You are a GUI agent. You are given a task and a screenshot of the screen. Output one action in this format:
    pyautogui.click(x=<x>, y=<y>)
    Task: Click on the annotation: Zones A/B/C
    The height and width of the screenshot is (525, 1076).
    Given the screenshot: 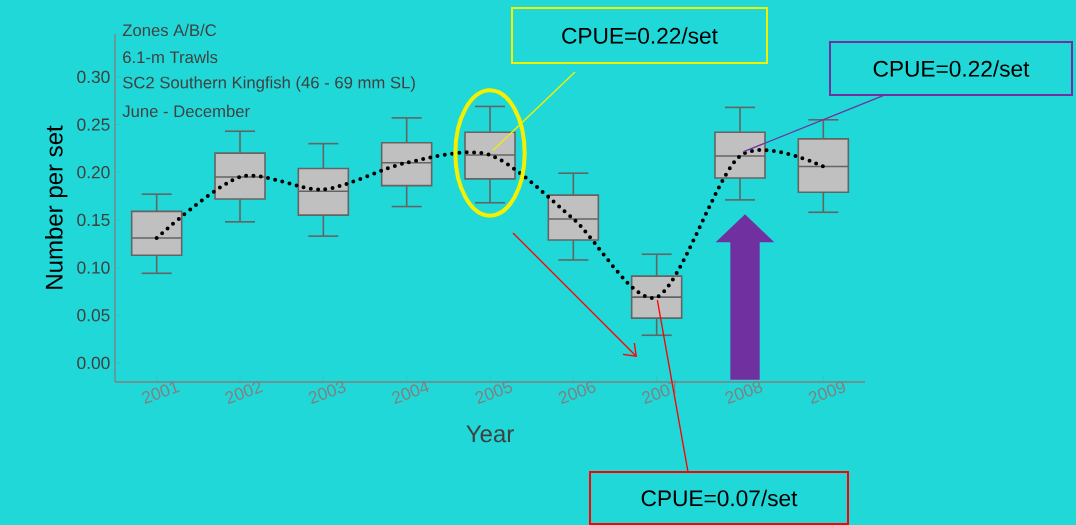 What is the action you would take?
    pyautogui.click(x=169, y=30)
    